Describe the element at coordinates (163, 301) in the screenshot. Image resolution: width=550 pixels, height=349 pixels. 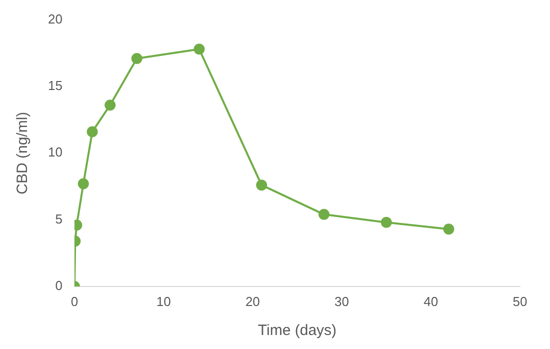
I see `x-tick-label: 10` at that location.